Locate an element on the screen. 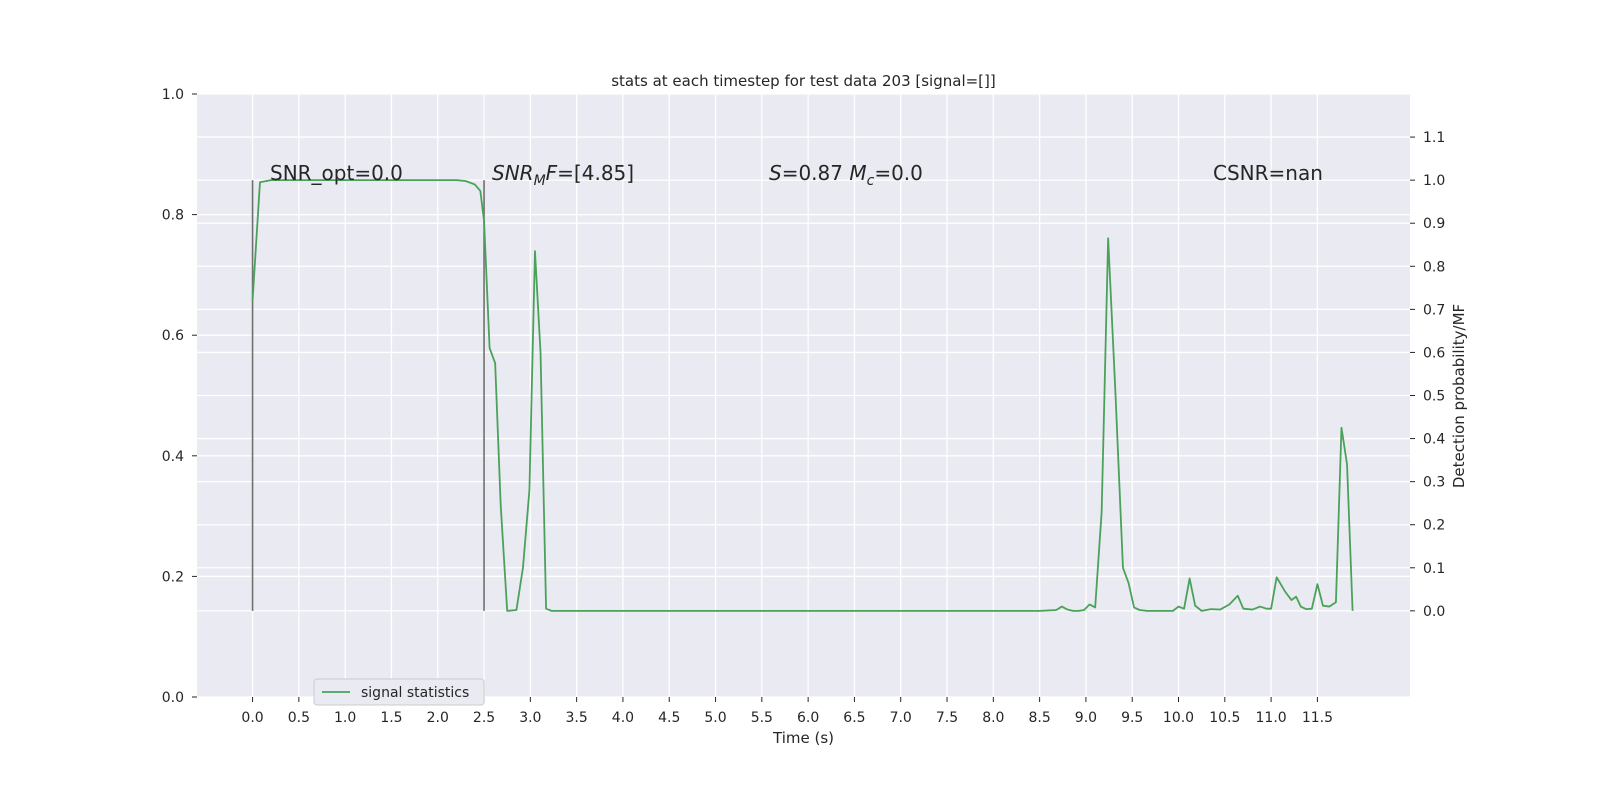  annotation-part: =[4.85] is located at coordinates (595, 173).